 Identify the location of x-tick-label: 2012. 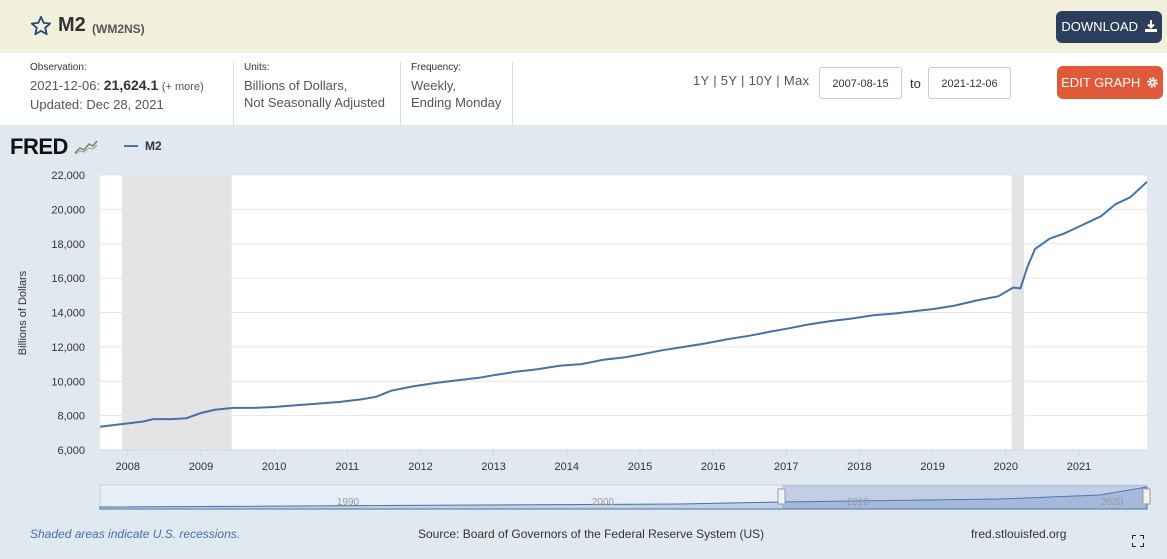
(420, 467).